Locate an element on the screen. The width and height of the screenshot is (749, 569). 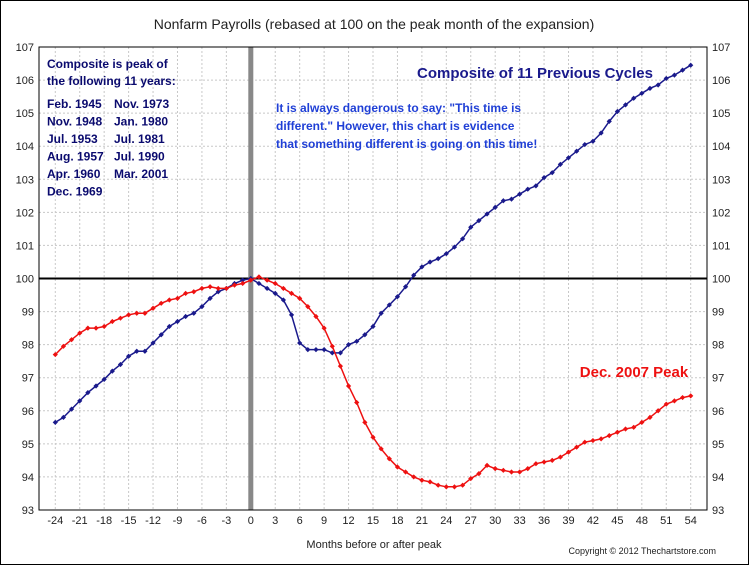
y-tick-label-right: 107 is located at coordinates (721, 48).